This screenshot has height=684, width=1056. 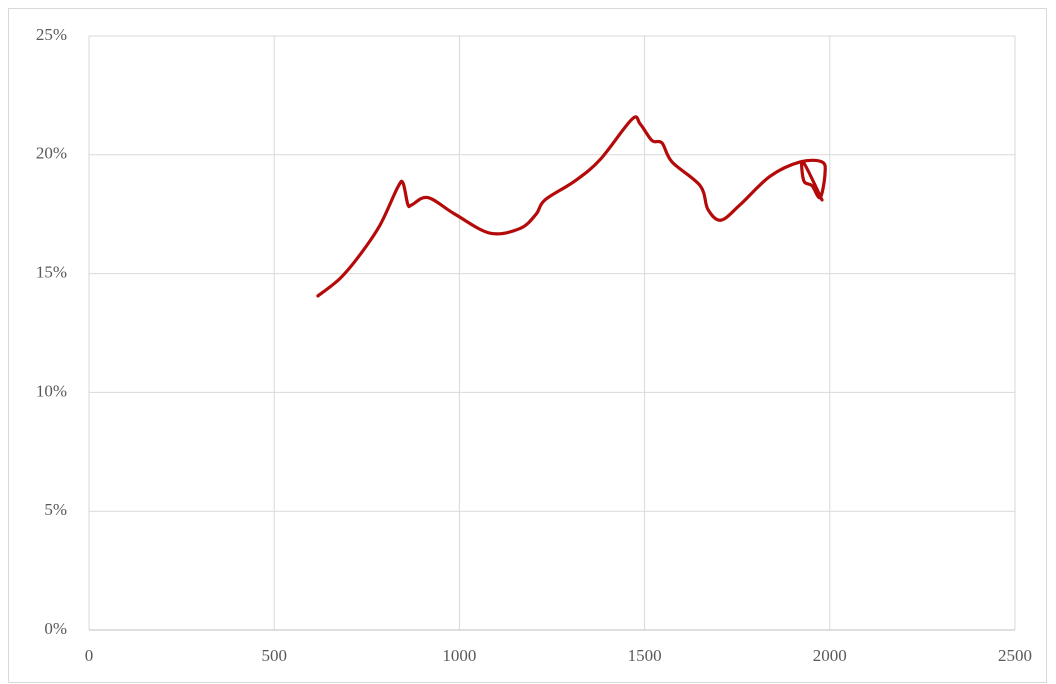 I want to click on x-tick-label: 1000, so click(x=459, y=655).